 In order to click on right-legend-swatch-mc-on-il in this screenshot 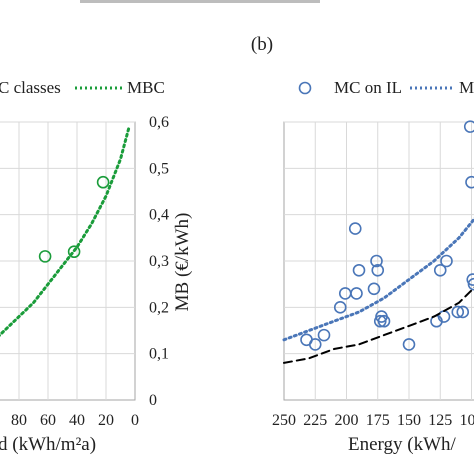, I will do `click(305, 88)`.